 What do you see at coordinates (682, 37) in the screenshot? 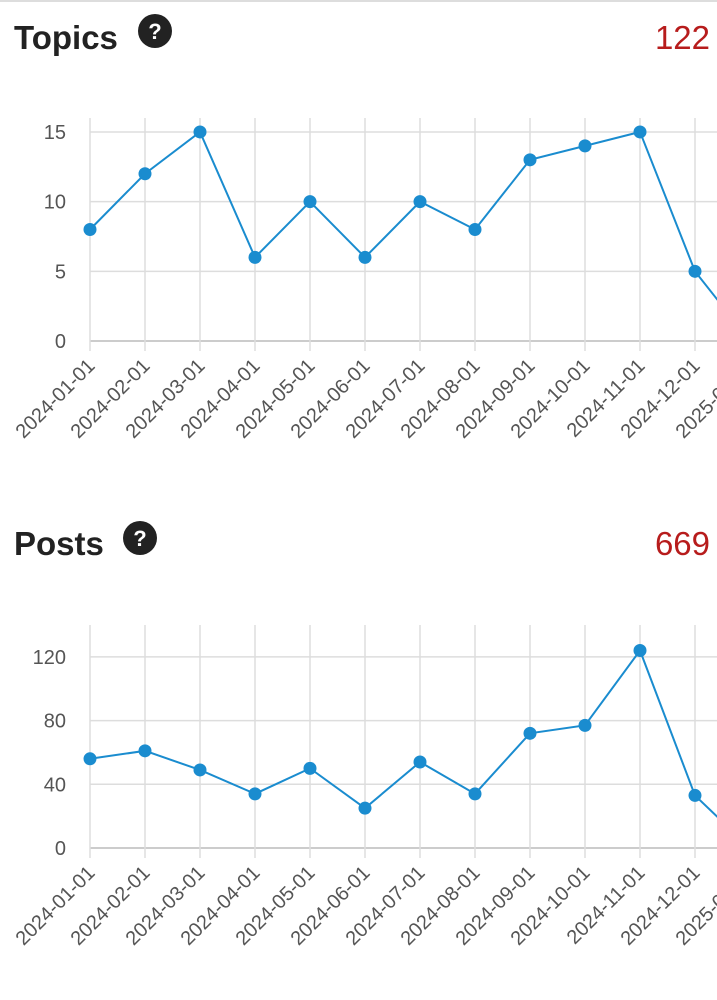
I see `chart-total: 122` at bounding box center [682, 37].